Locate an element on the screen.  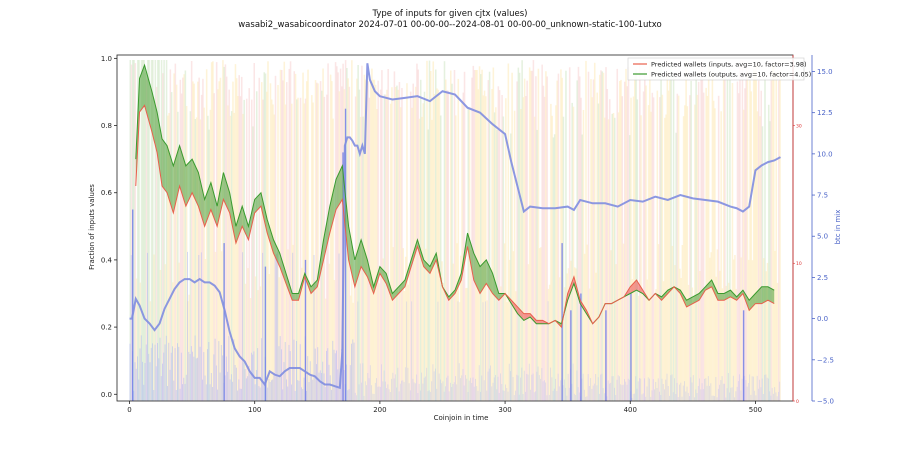
y2-tick-label: 0.0 is located at coordinates (822, 319).